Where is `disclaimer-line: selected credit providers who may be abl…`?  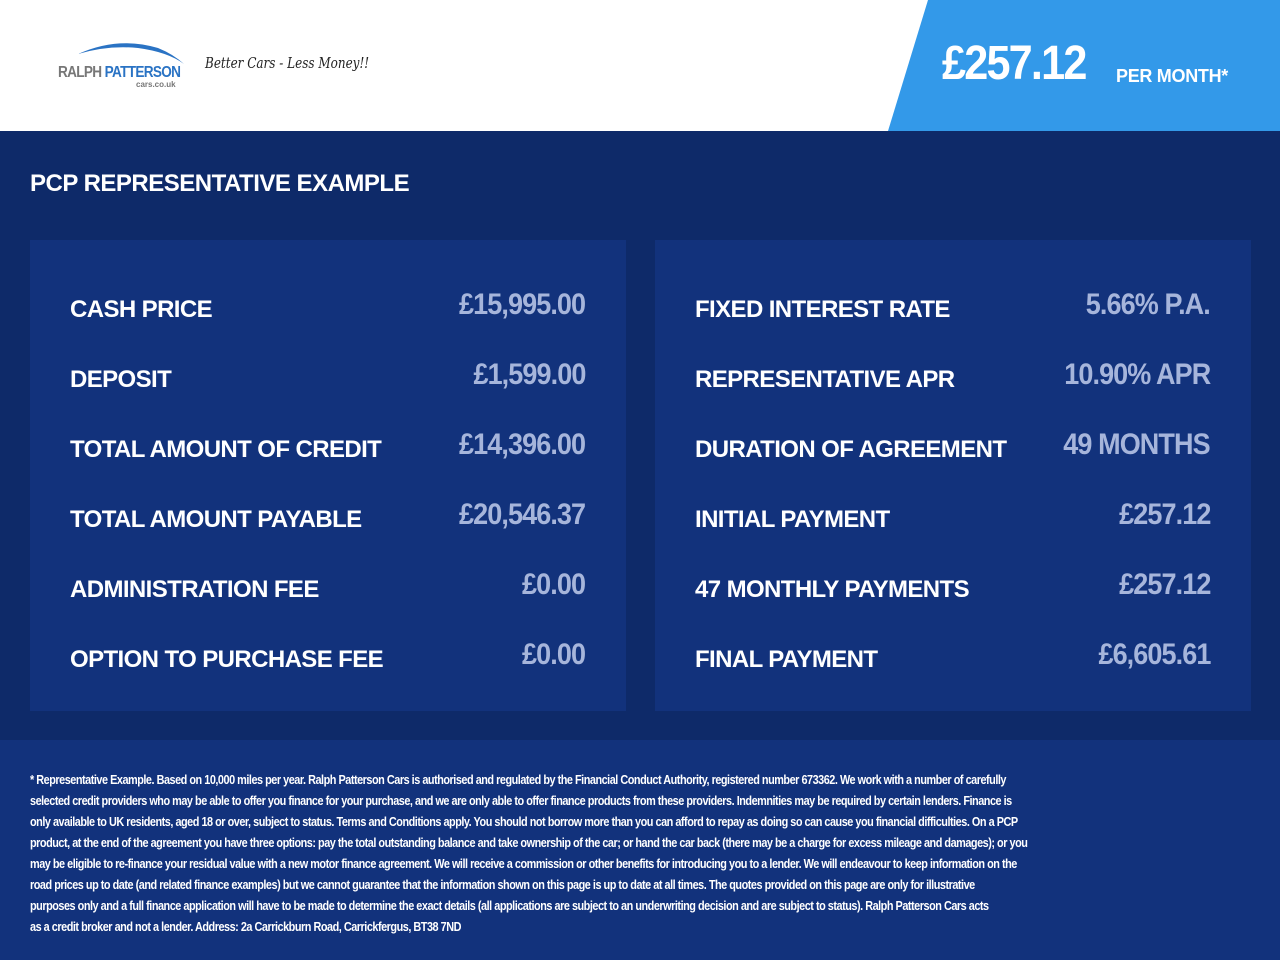 disclaimer-line: selected credit providers who may be abl… is located at coordinates (521, 801).